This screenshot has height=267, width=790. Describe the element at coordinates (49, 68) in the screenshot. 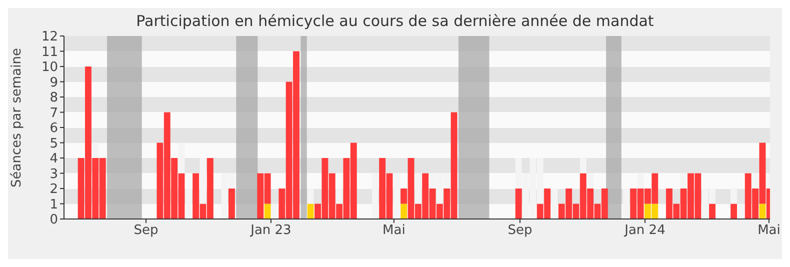

I see `y-tick-label: 10` at that location.